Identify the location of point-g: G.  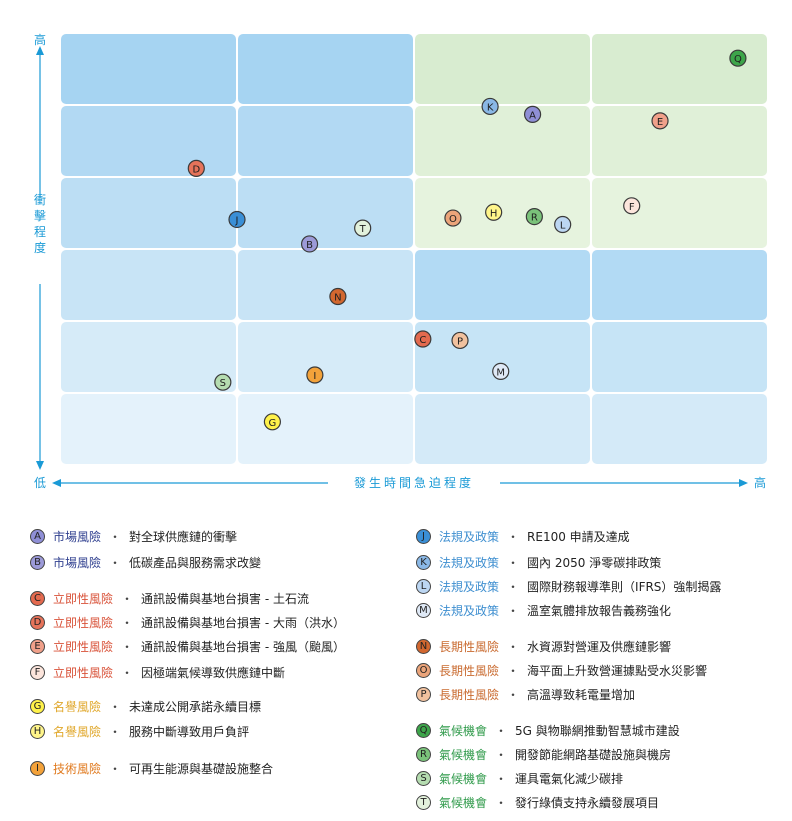
(272, 422).